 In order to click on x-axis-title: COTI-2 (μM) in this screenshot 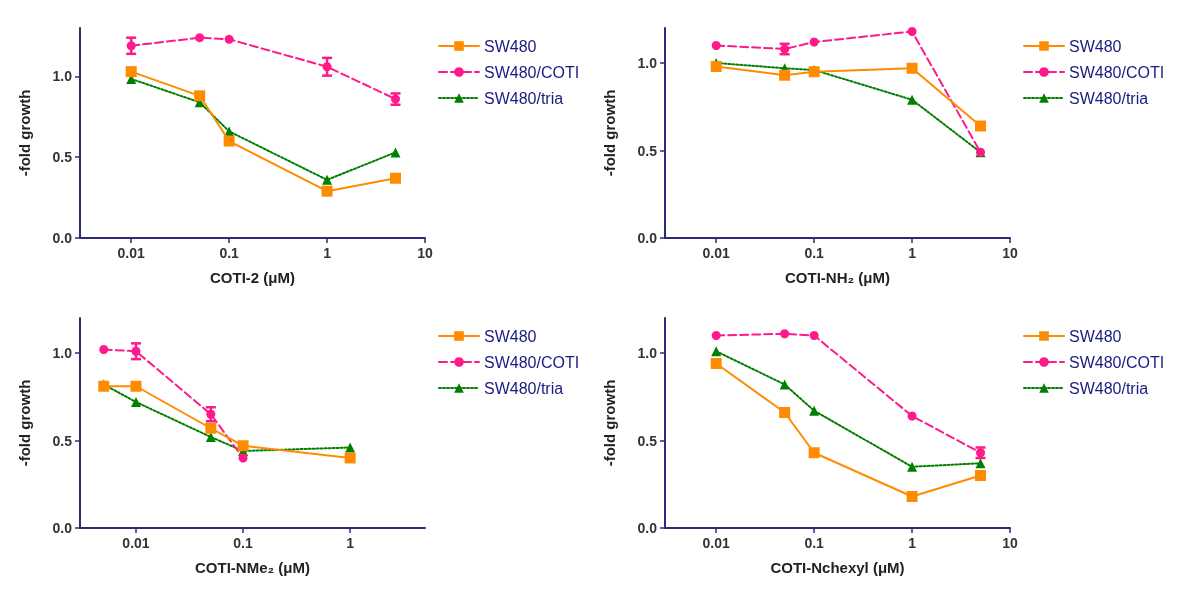, I will do `click(252, 277)`.